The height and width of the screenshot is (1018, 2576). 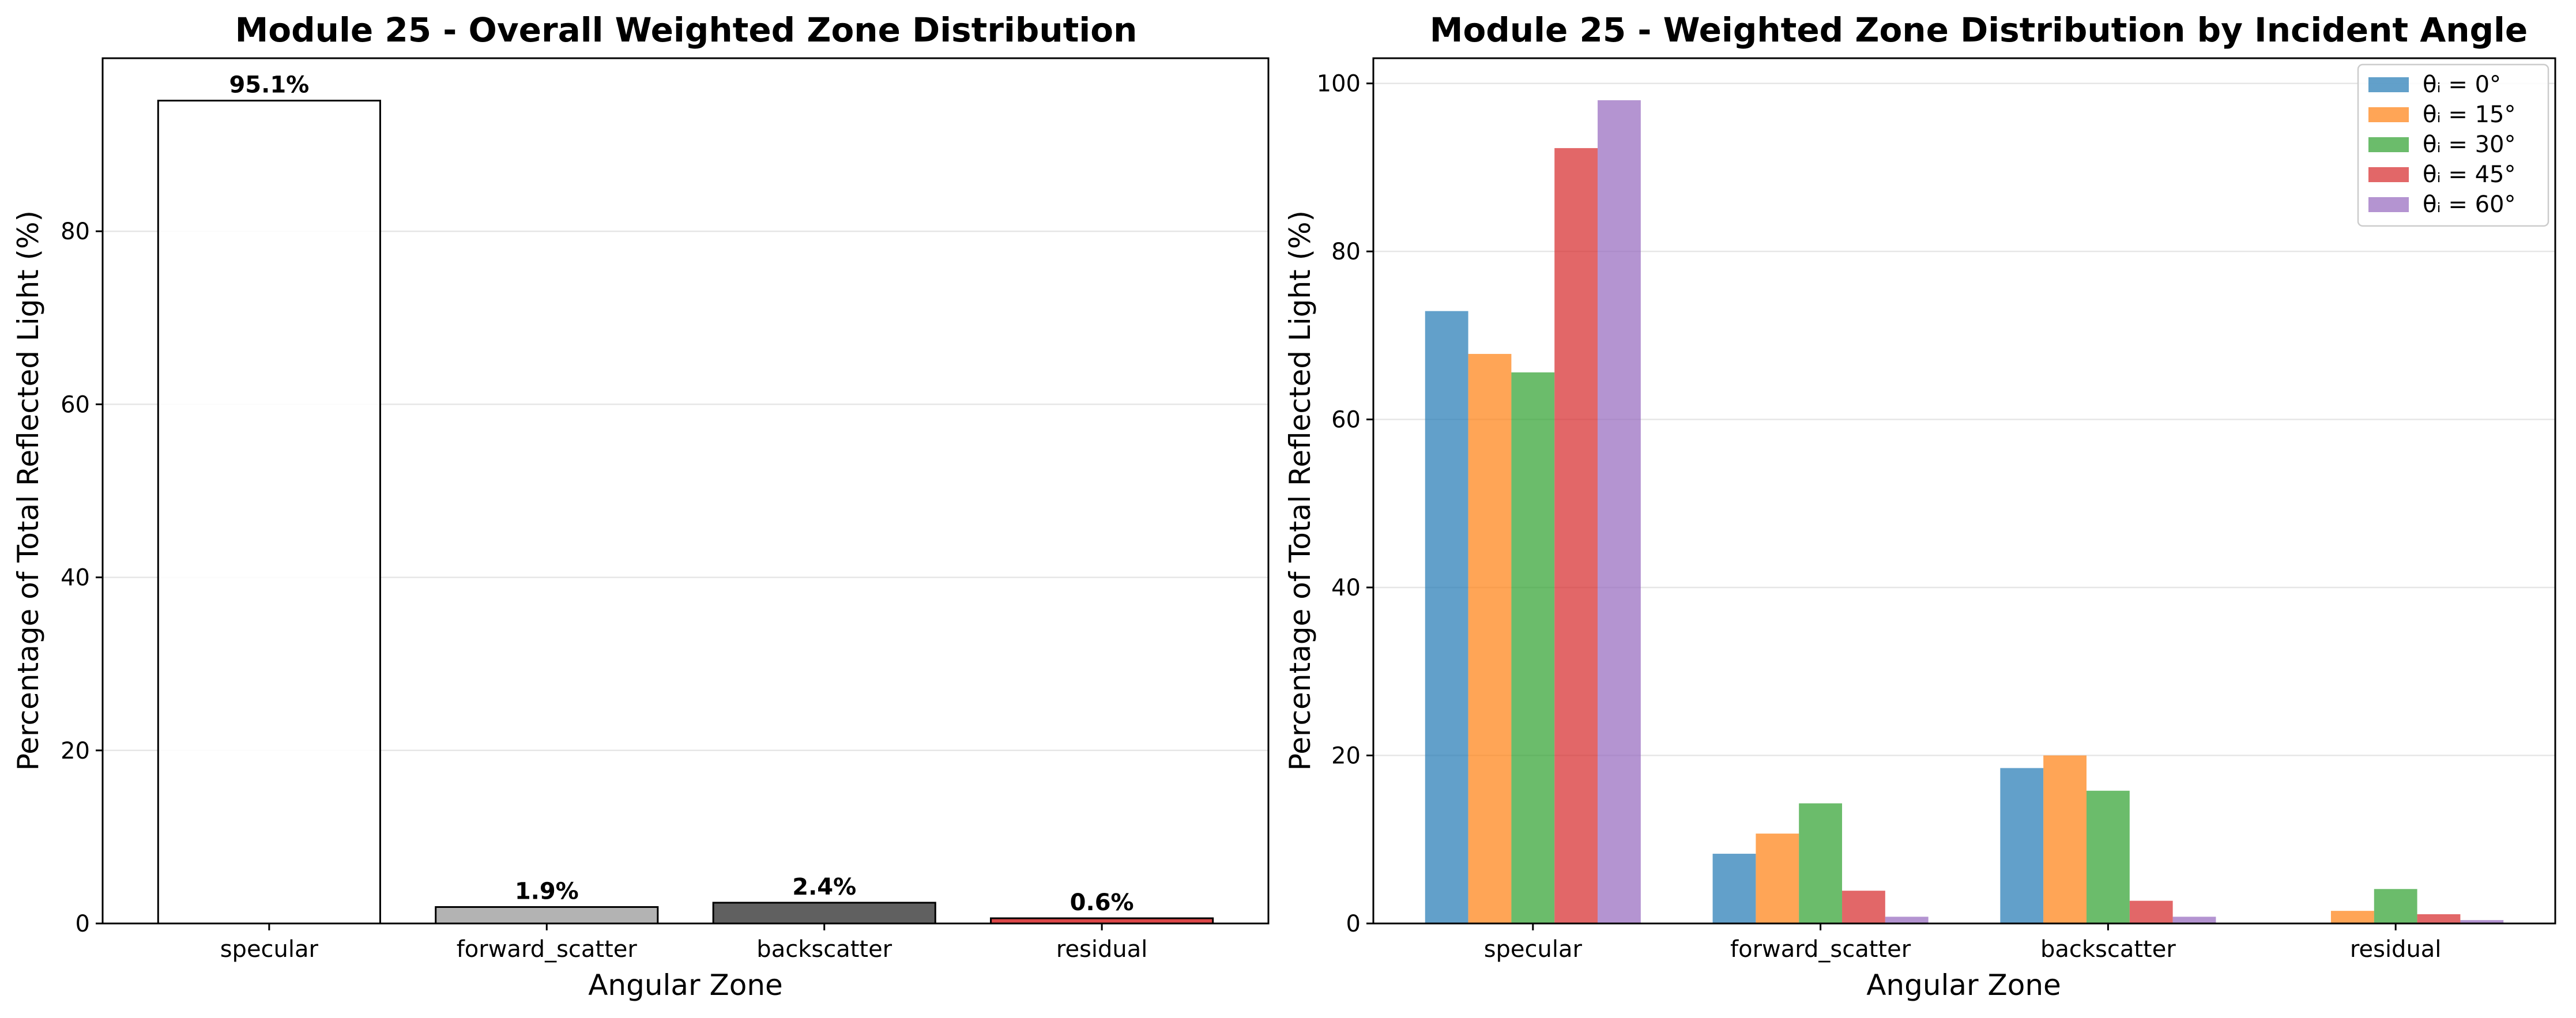 What do you see at coordinates (269, 85) in the screenshot?
I see `data-label: 95.1%` at bounding box center [269, 85].